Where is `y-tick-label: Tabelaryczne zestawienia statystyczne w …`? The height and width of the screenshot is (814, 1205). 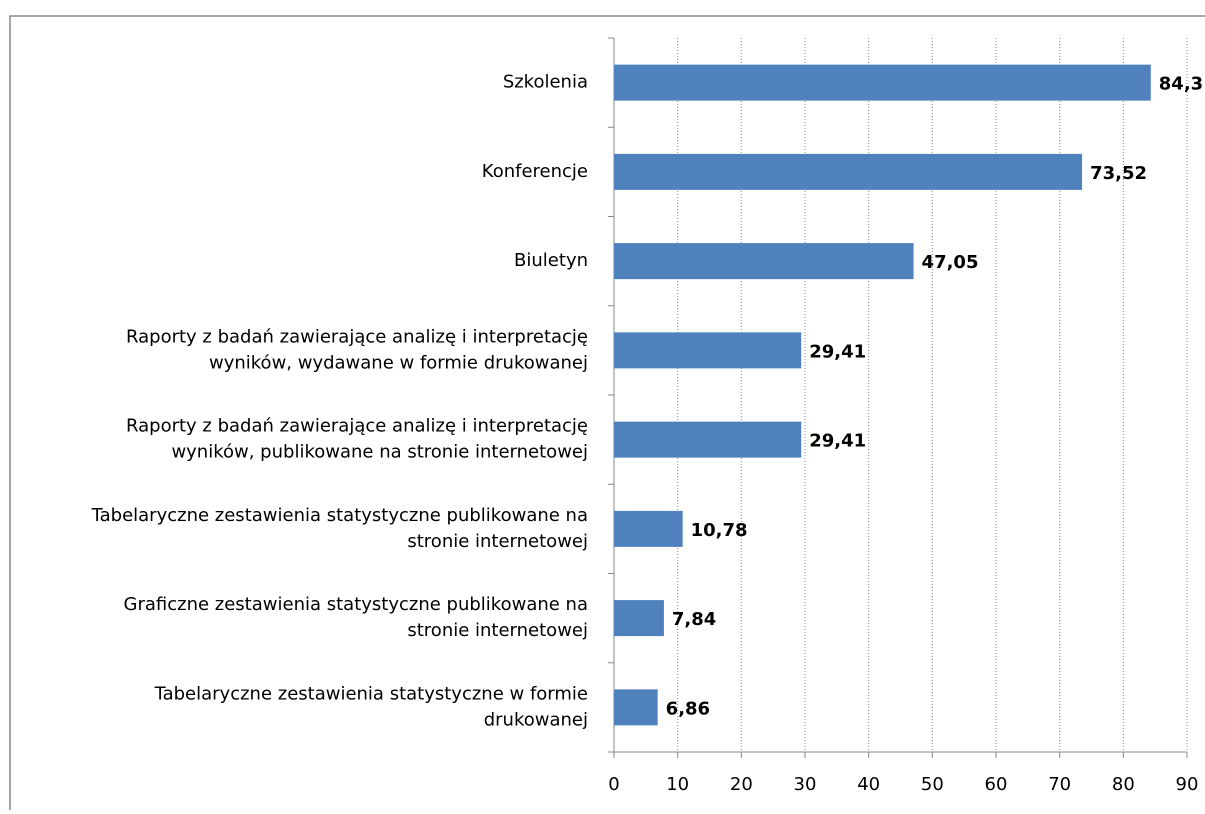
y-tick-label: Tabelaryczne zestawienia statystyczne w … is located at coordinates (371, 693).